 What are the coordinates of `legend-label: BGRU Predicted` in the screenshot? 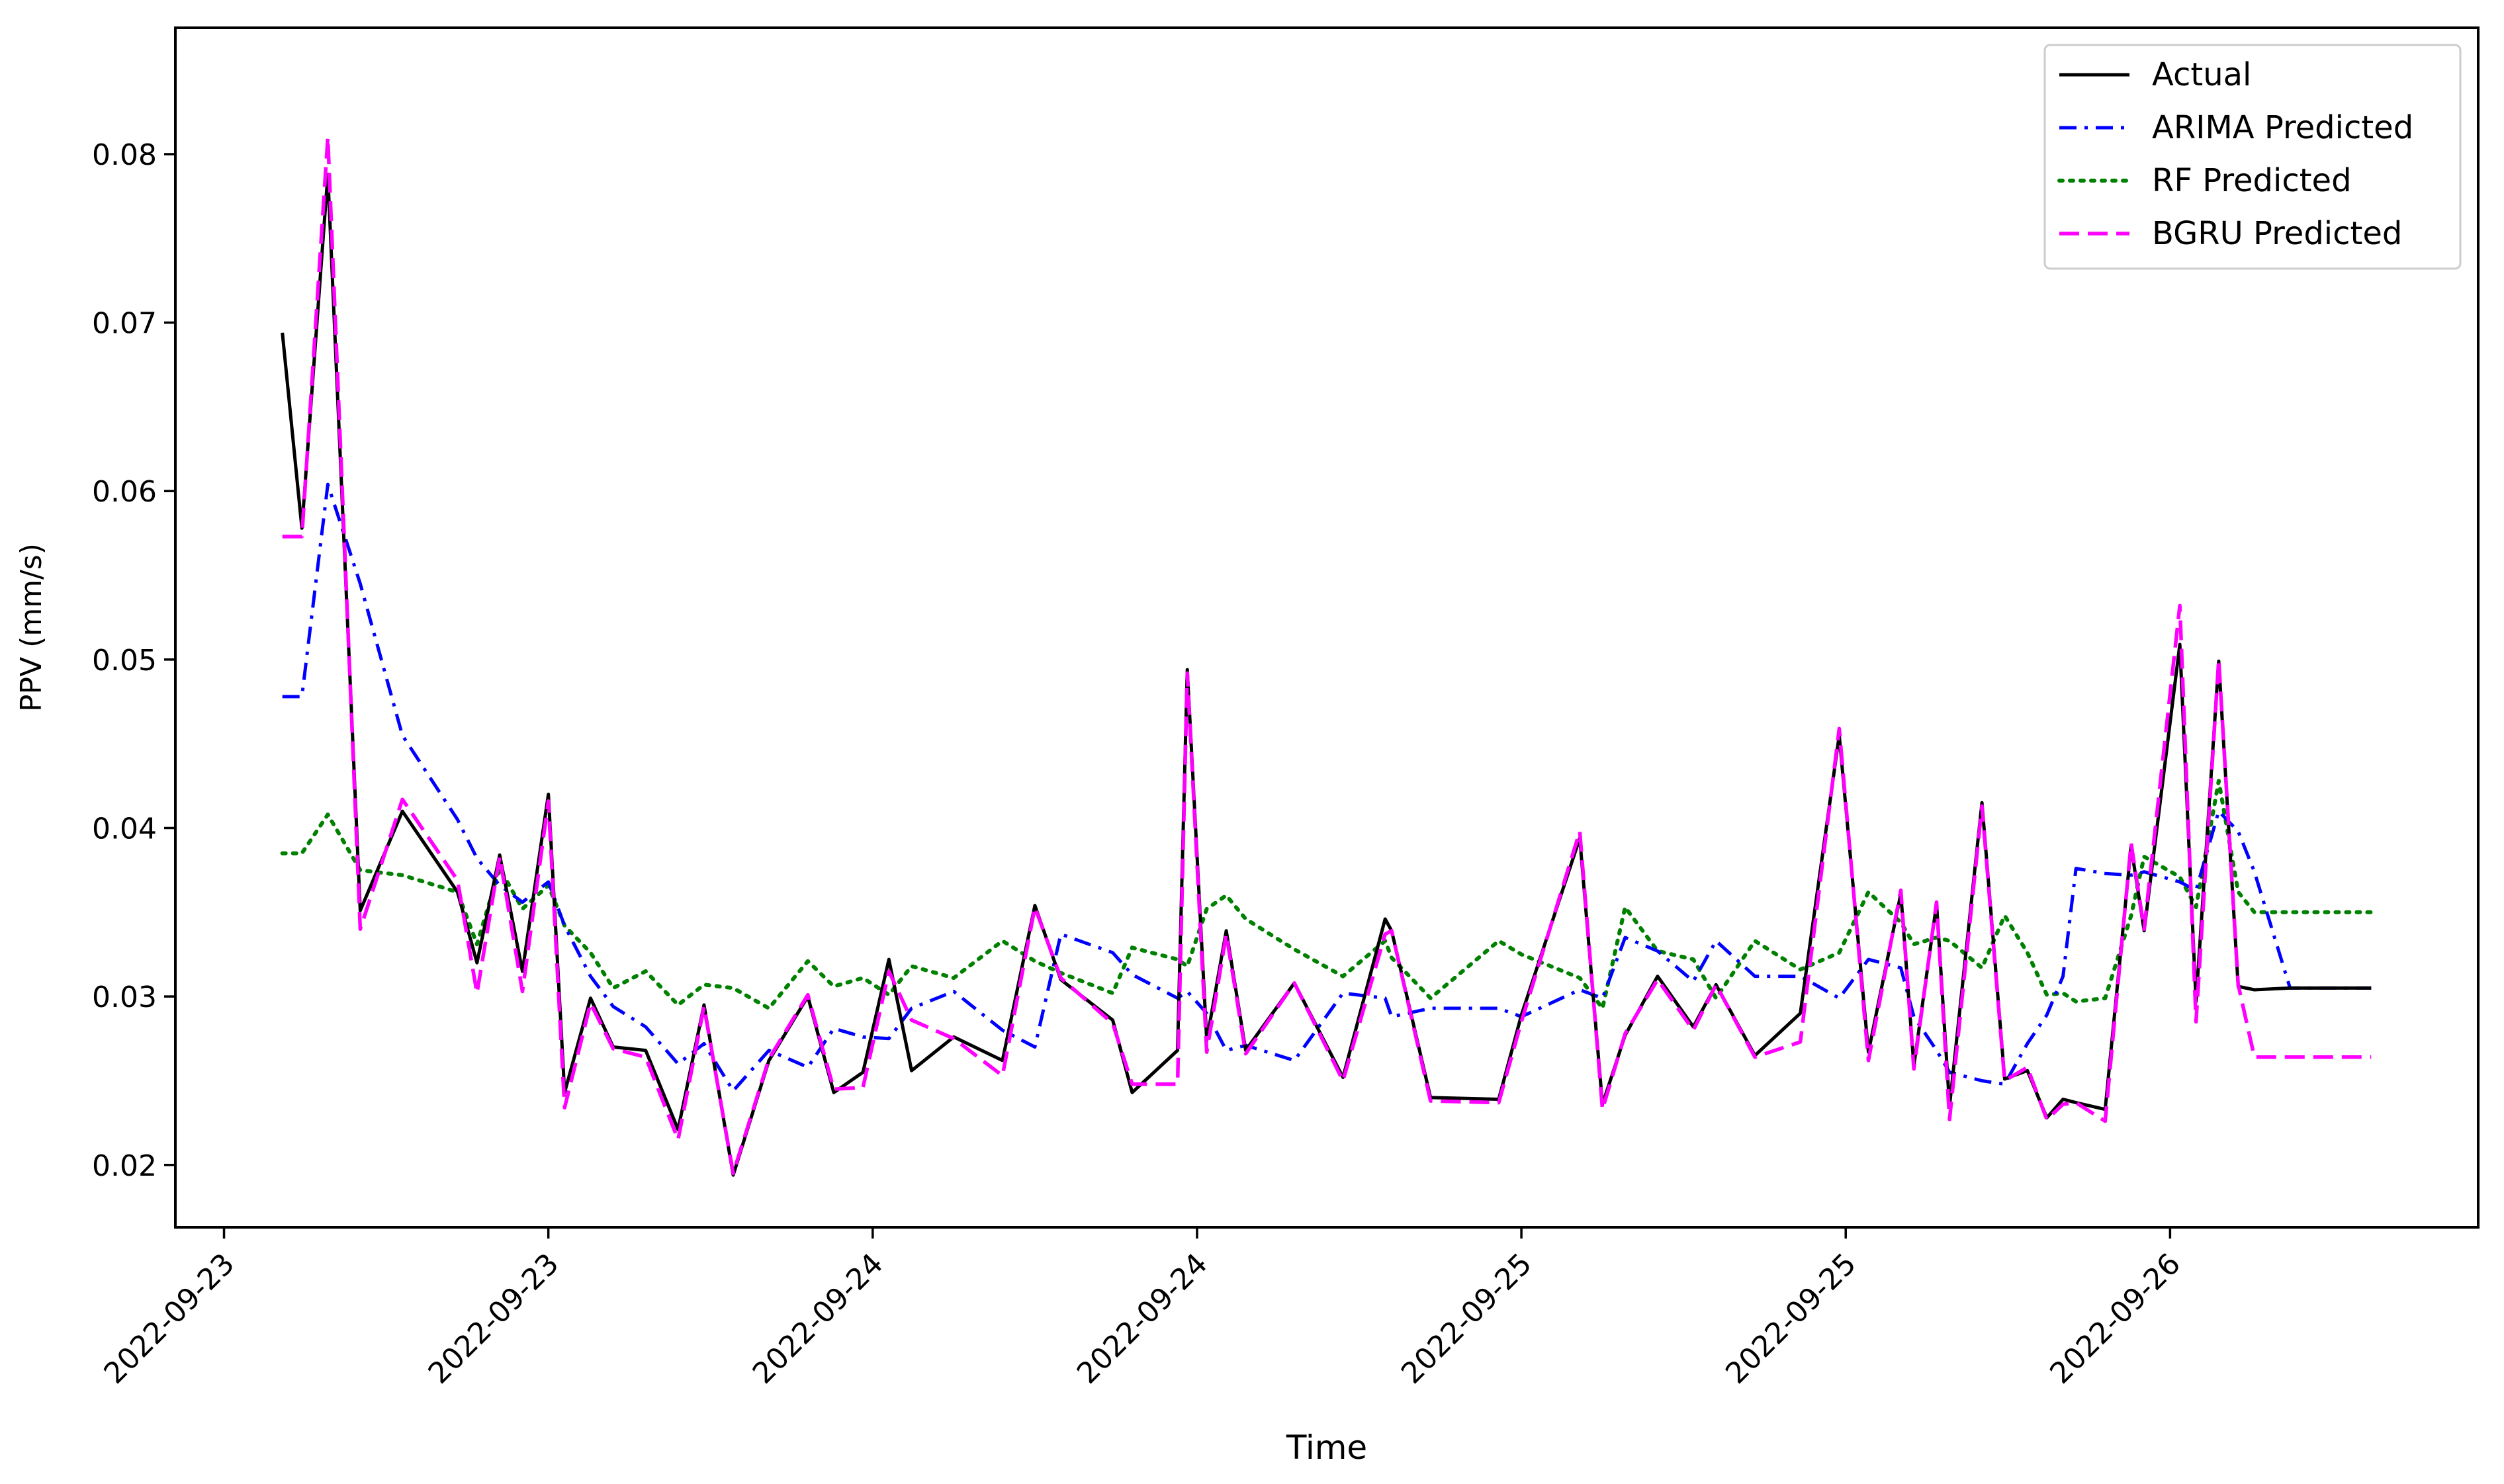 It's located at (2277, 234).